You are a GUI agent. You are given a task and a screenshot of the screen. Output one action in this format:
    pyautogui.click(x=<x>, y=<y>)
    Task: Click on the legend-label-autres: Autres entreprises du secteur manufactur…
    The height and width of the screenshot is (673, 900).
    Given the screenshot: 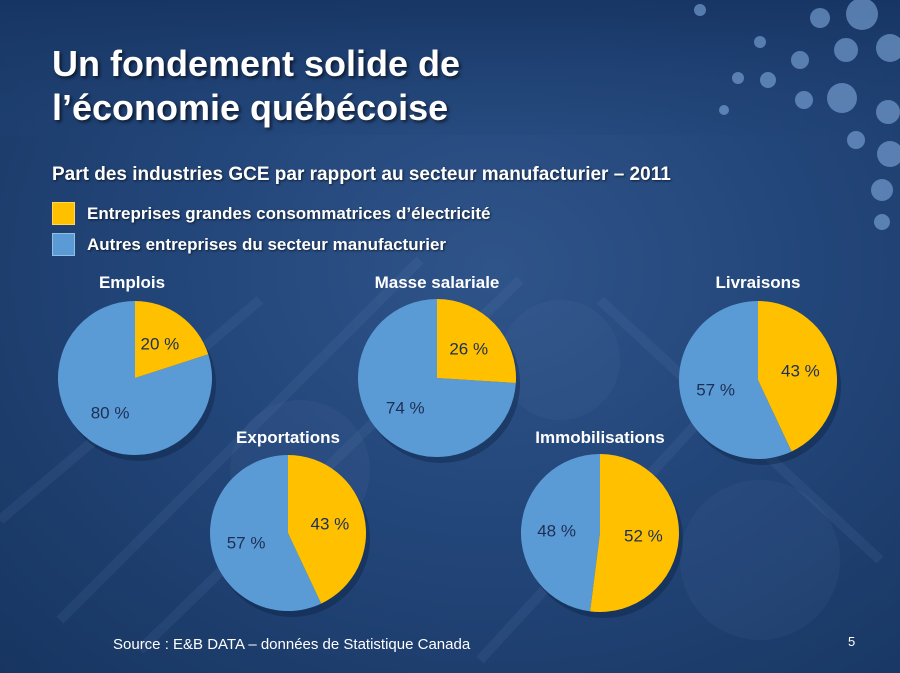 What is the action you would take?
    pyautogui.click(x=267, y=244)
    